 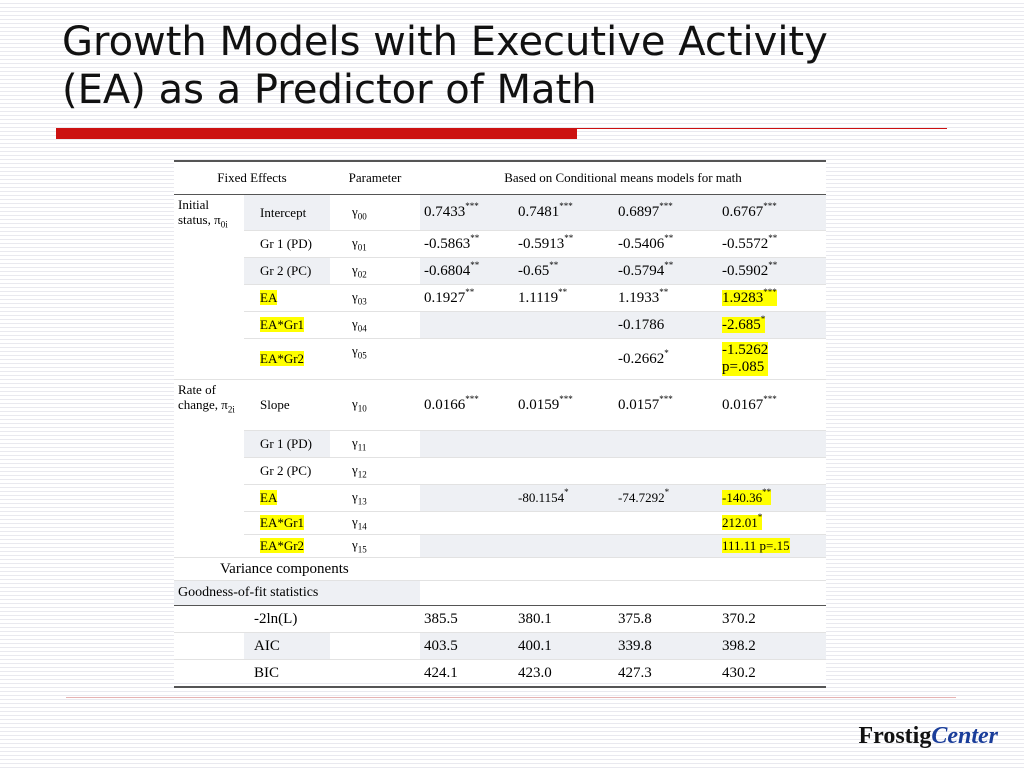 What do you see at coordinates (375, 177) in the screenshot?
I see `header-parameter: Parameter` at bounding box center [375, 177].